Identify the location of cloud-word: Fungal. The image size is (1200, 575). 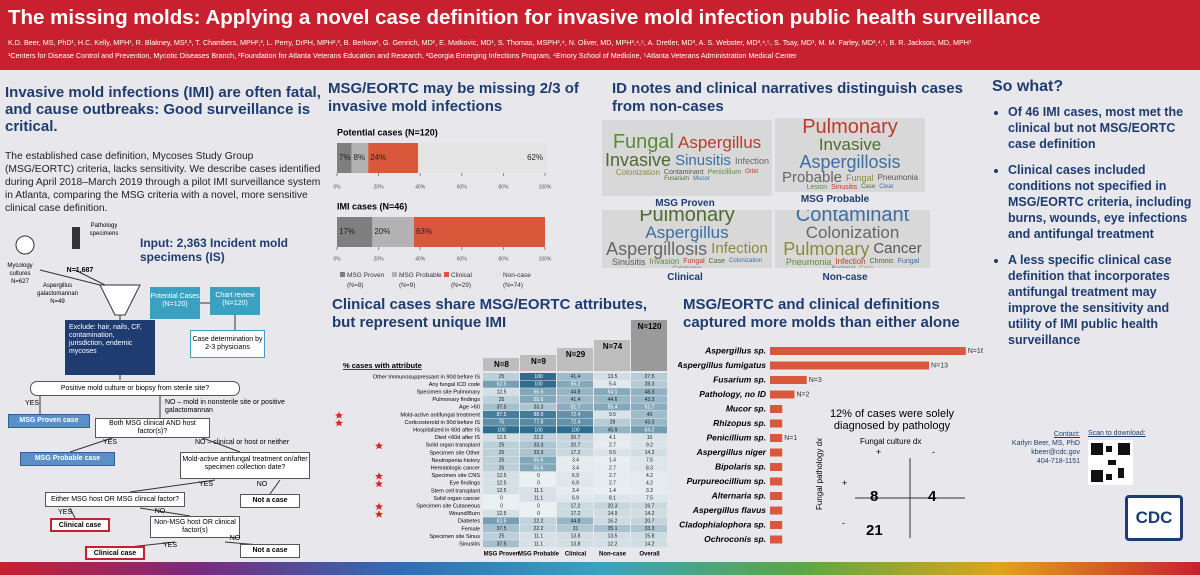
(860, 177).